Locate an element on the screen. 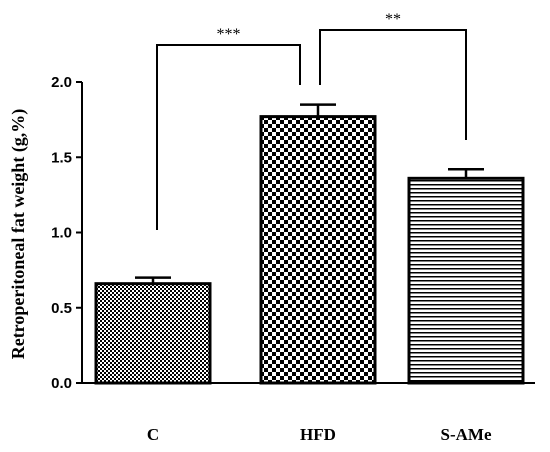 Image resolution: width=550 pixels, height=452 pixels. x-tick-label: C is located at coordinates (153, 434).